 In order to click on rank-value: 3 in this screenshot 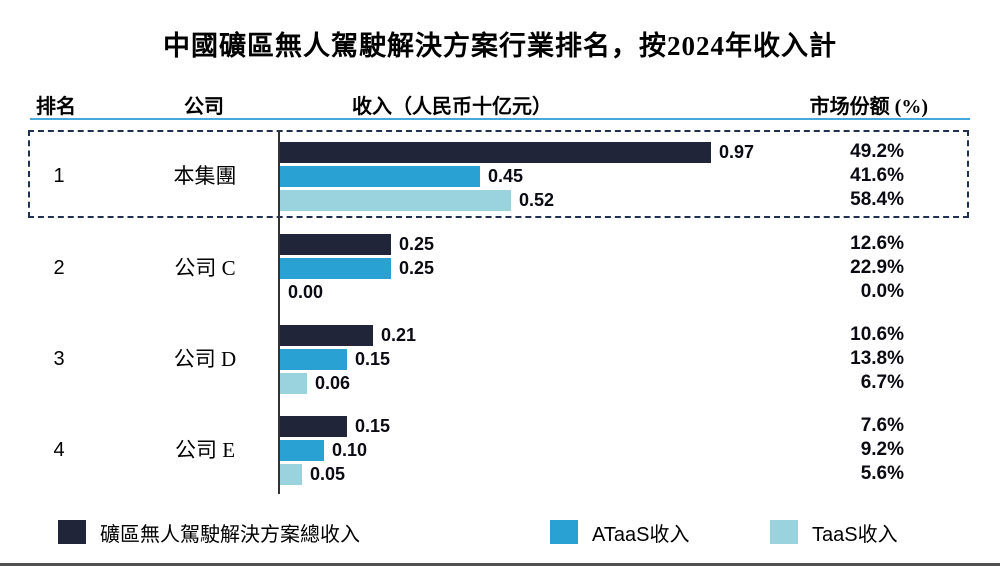, I will do `click(59, 359)`.